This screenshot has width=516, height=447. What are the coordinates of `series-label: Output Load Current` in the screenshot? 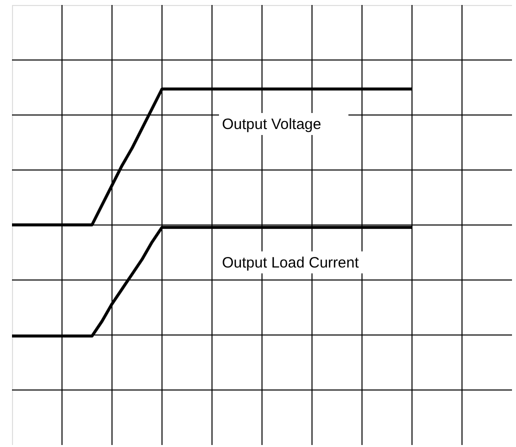 It's located at (291, 263).